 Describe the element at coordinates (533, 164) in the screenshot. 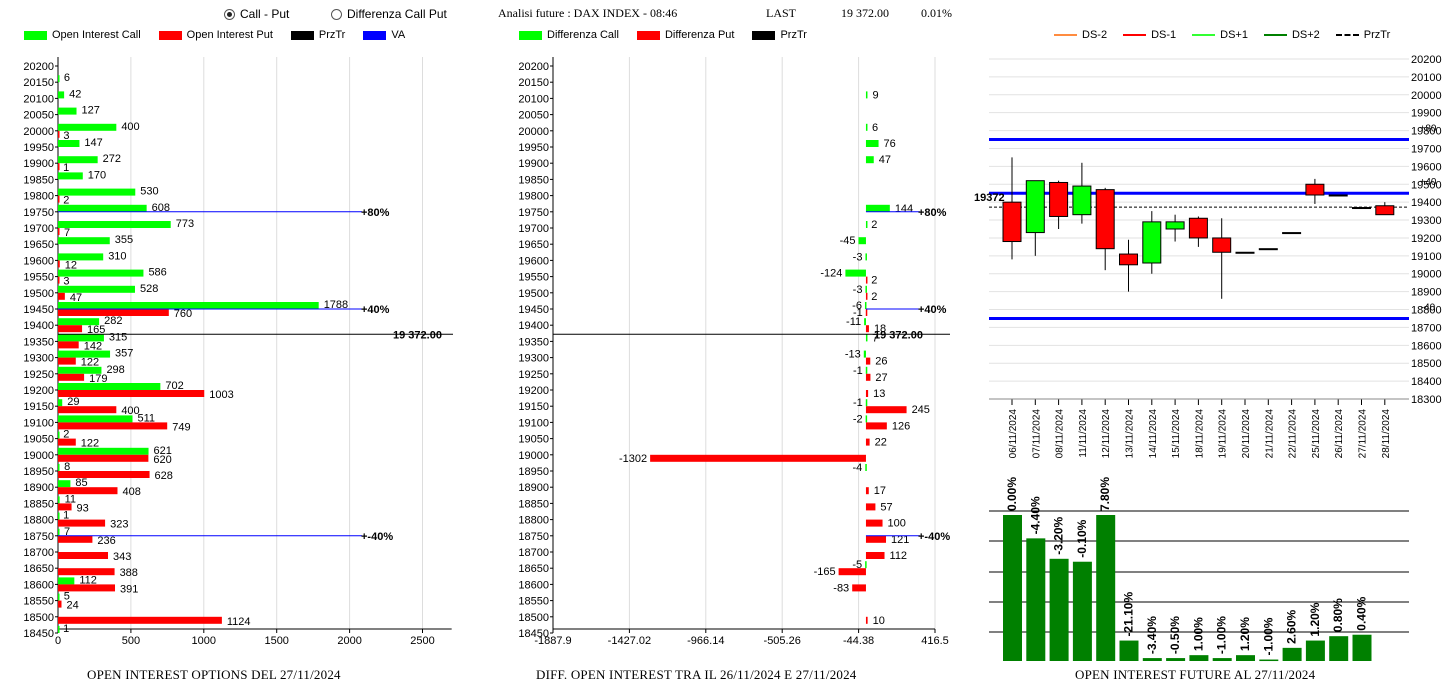

I see `y-tick-label: 19900` at that location.